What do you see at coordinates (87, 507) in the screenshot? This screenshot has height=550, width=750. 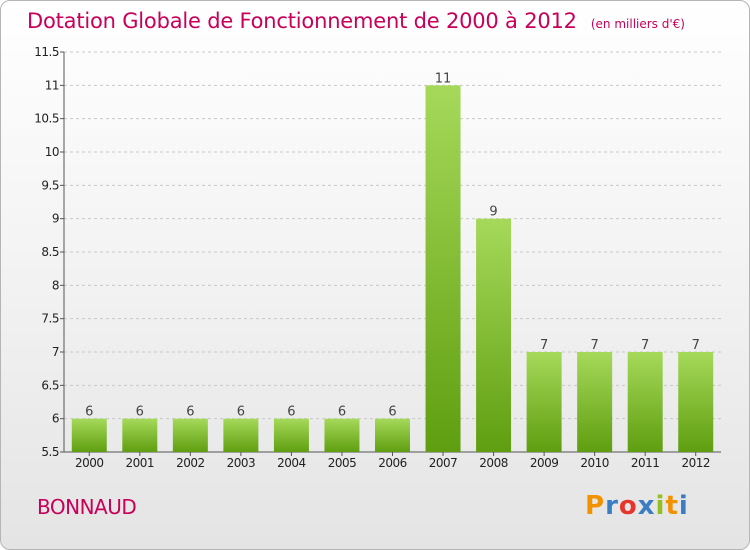 I see `commune-name: BONNAUD` at bounding box center [87, 507].